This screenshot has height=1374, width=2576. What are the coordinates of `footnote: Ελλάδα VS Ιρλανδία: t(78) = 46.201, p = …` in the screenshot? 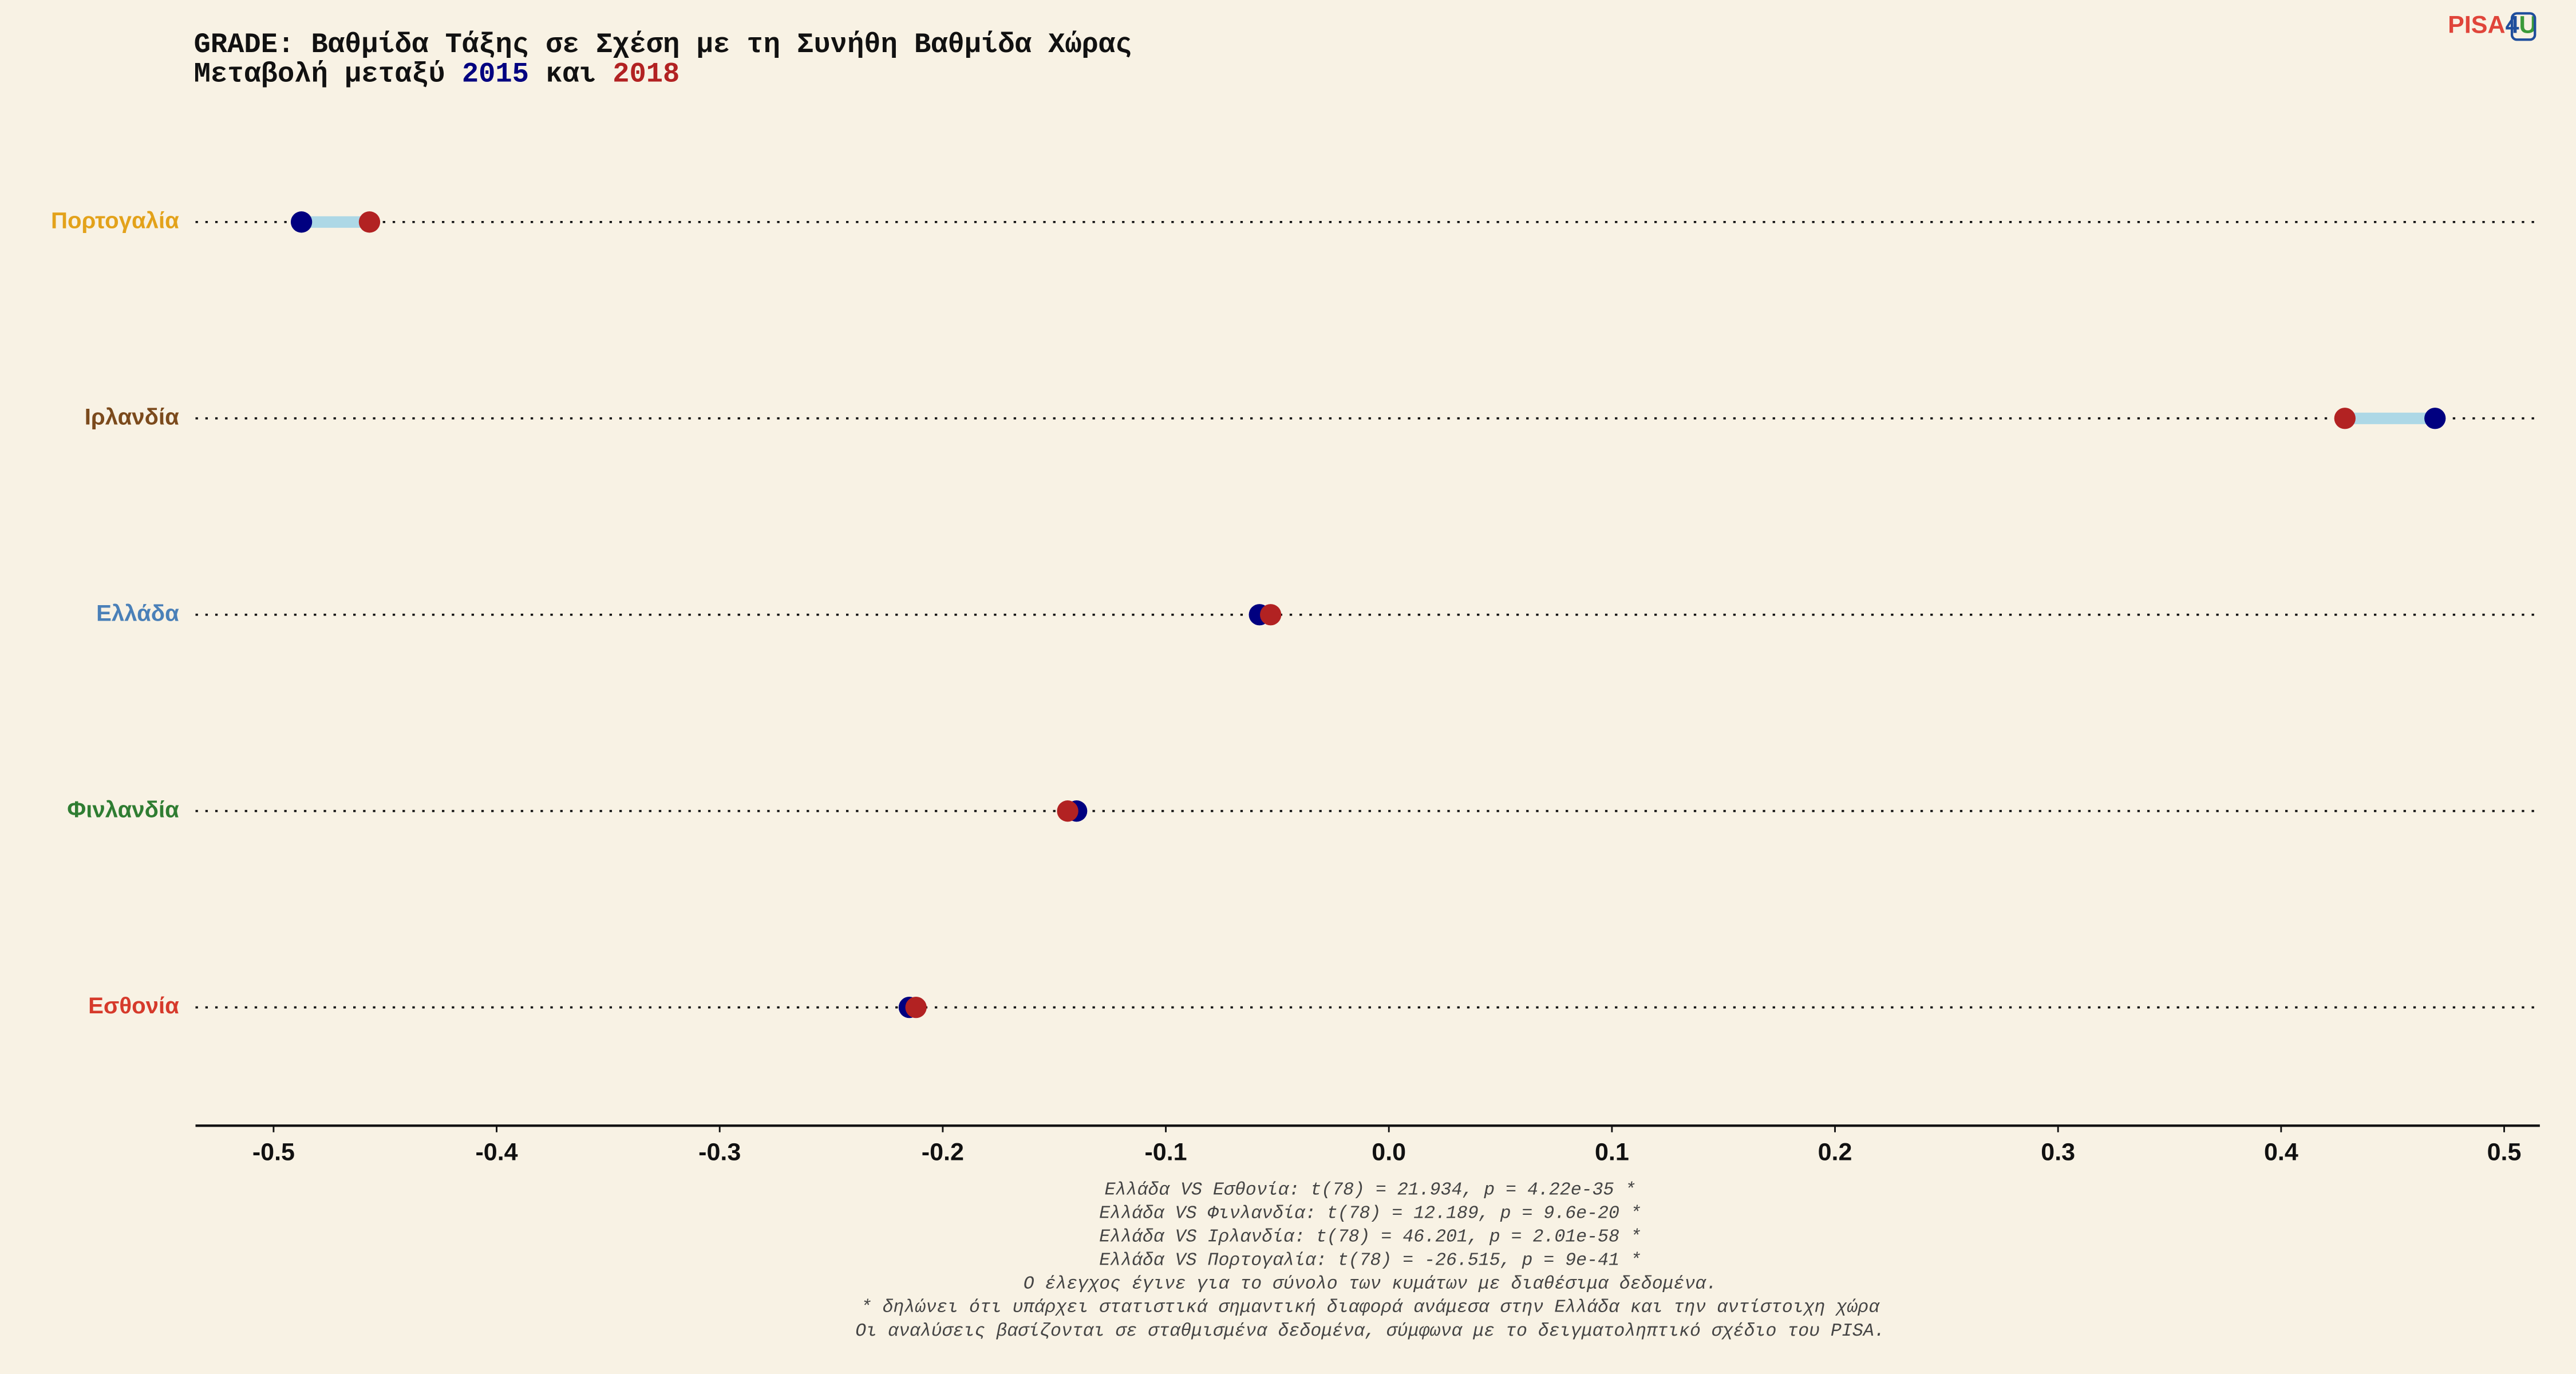 It's located at (1370, 1237).